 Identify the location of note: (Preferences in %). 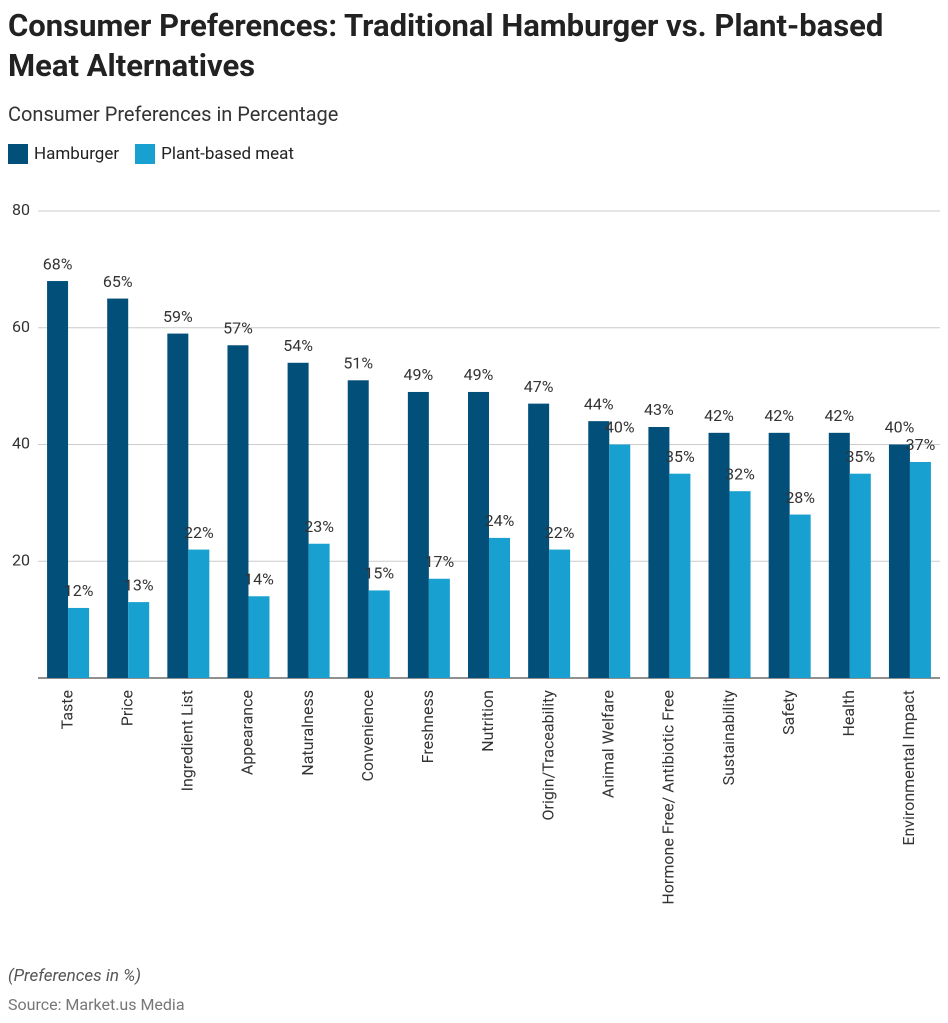
(74, 976).